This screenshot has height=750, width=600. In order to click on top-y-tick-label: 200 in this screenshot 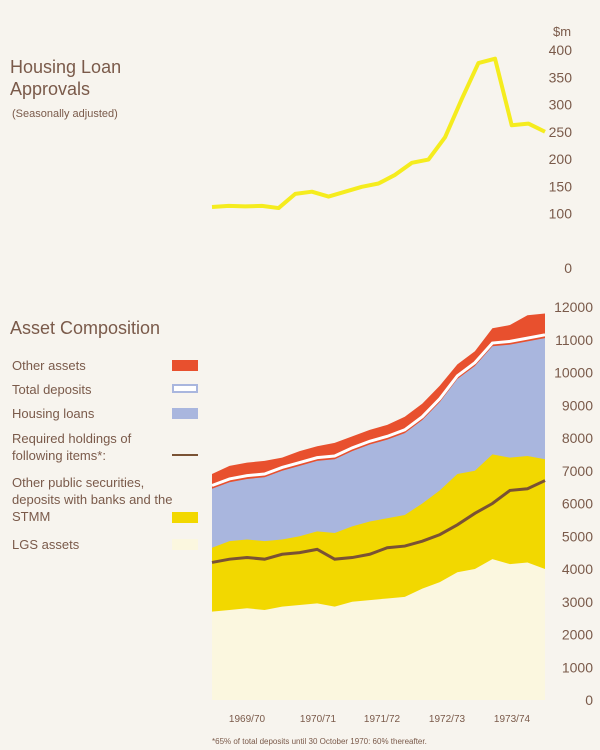, I will do `click(561, 159)`.